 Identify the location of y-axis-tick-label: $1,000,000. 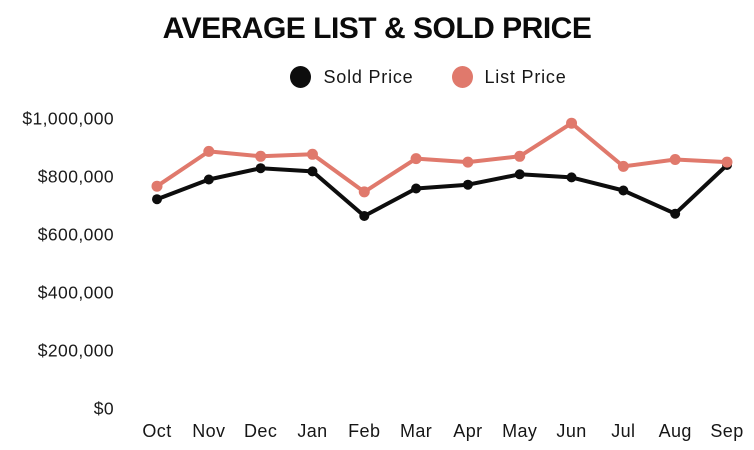
(68, 119).